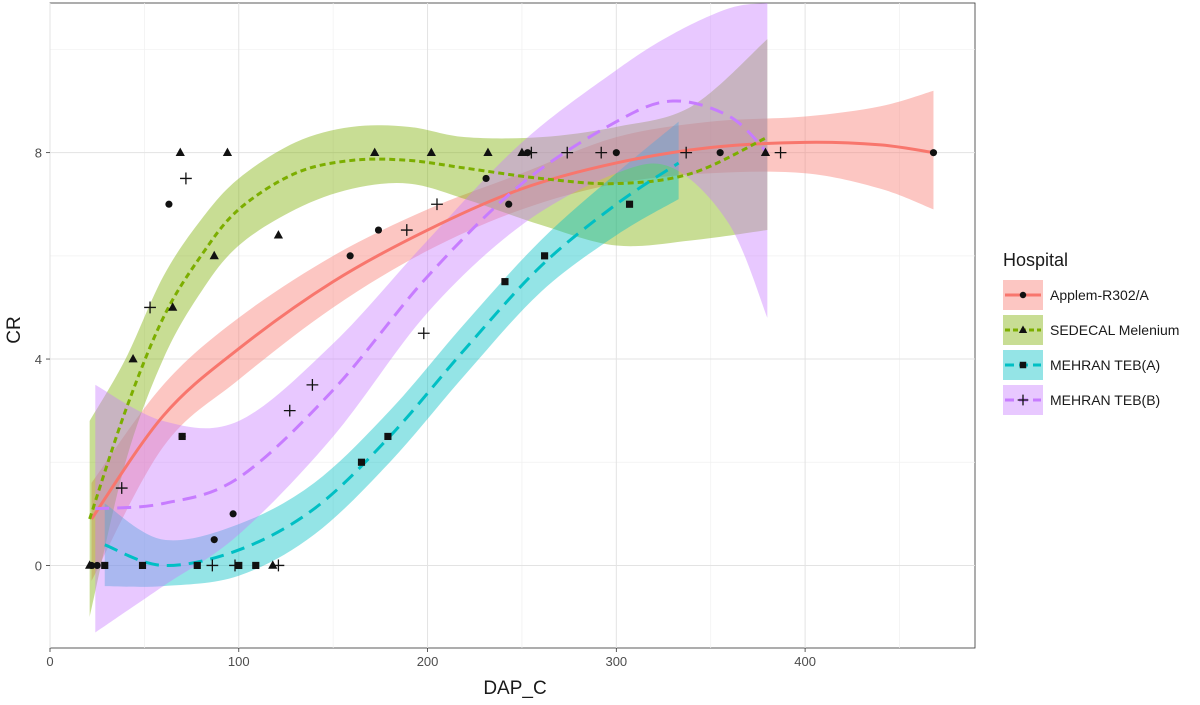 The height and width of the screenshot is (705, 1200). I want to click on y-axis-ticks: 0 4 8, so click(42, 359).